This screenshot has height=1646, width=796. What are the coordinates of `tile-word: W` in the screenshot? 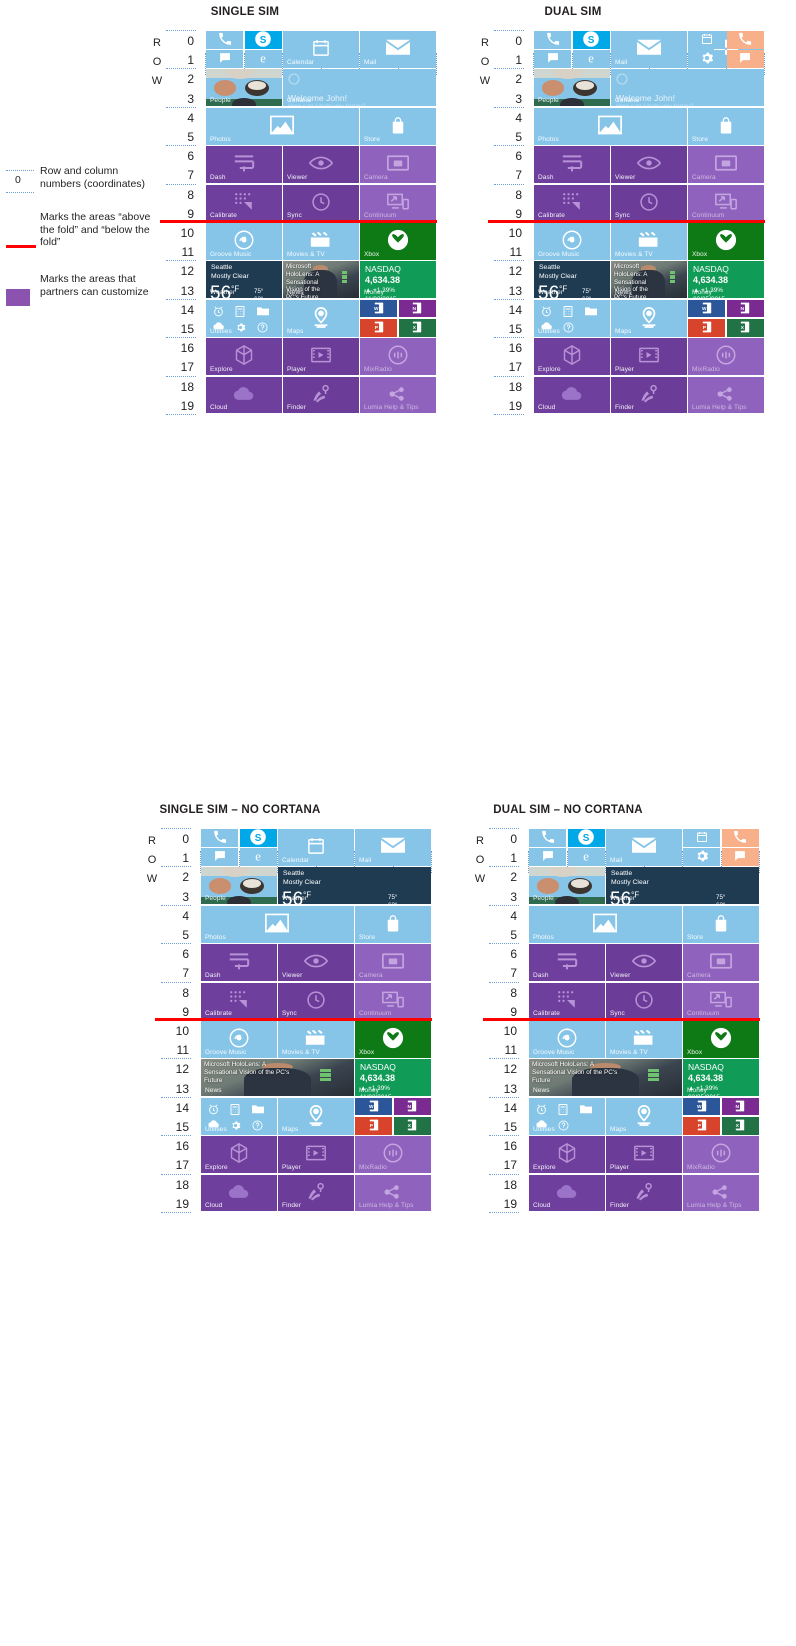 It's located at (706, 308).